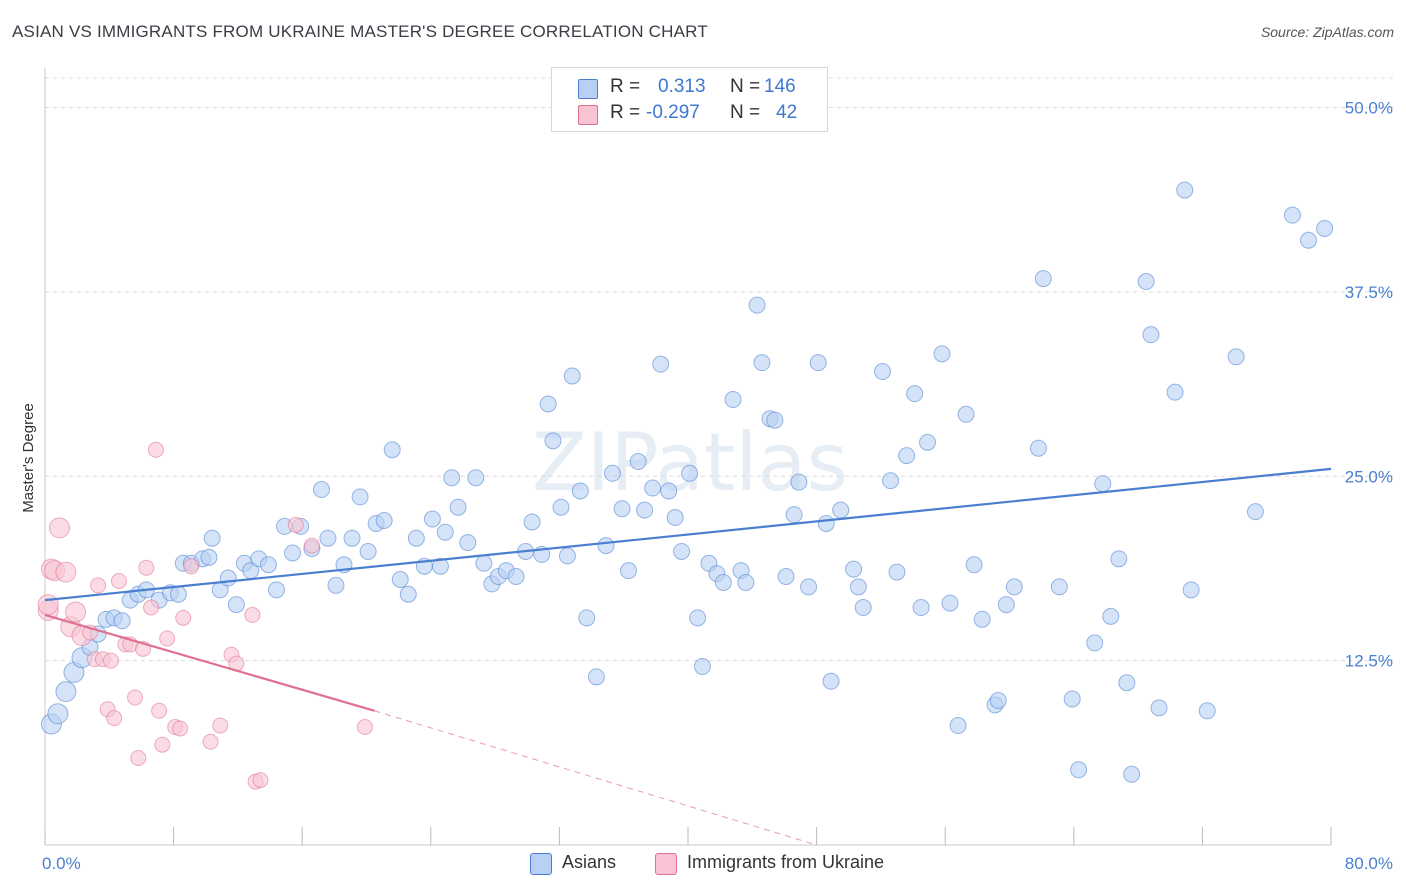  I want to click on y-axis-label: Master's Degree, so click(28, 458).